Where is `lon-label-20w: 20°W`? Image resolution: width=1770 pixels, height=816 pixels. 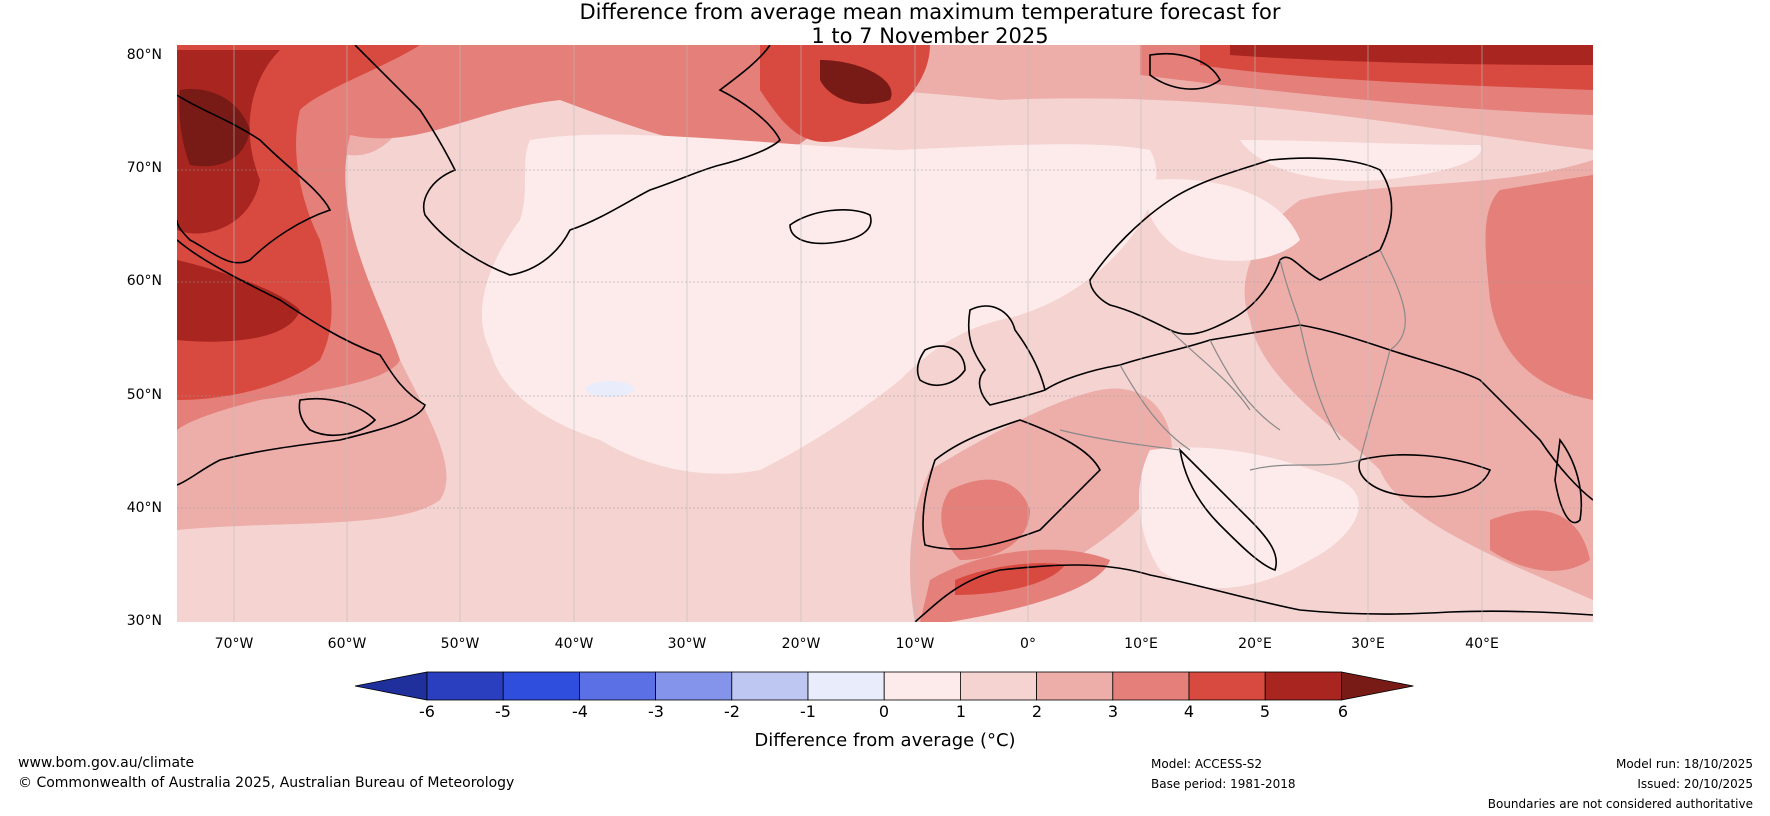 lon-label-20w: 20°W is located at coordinates (801, 644).